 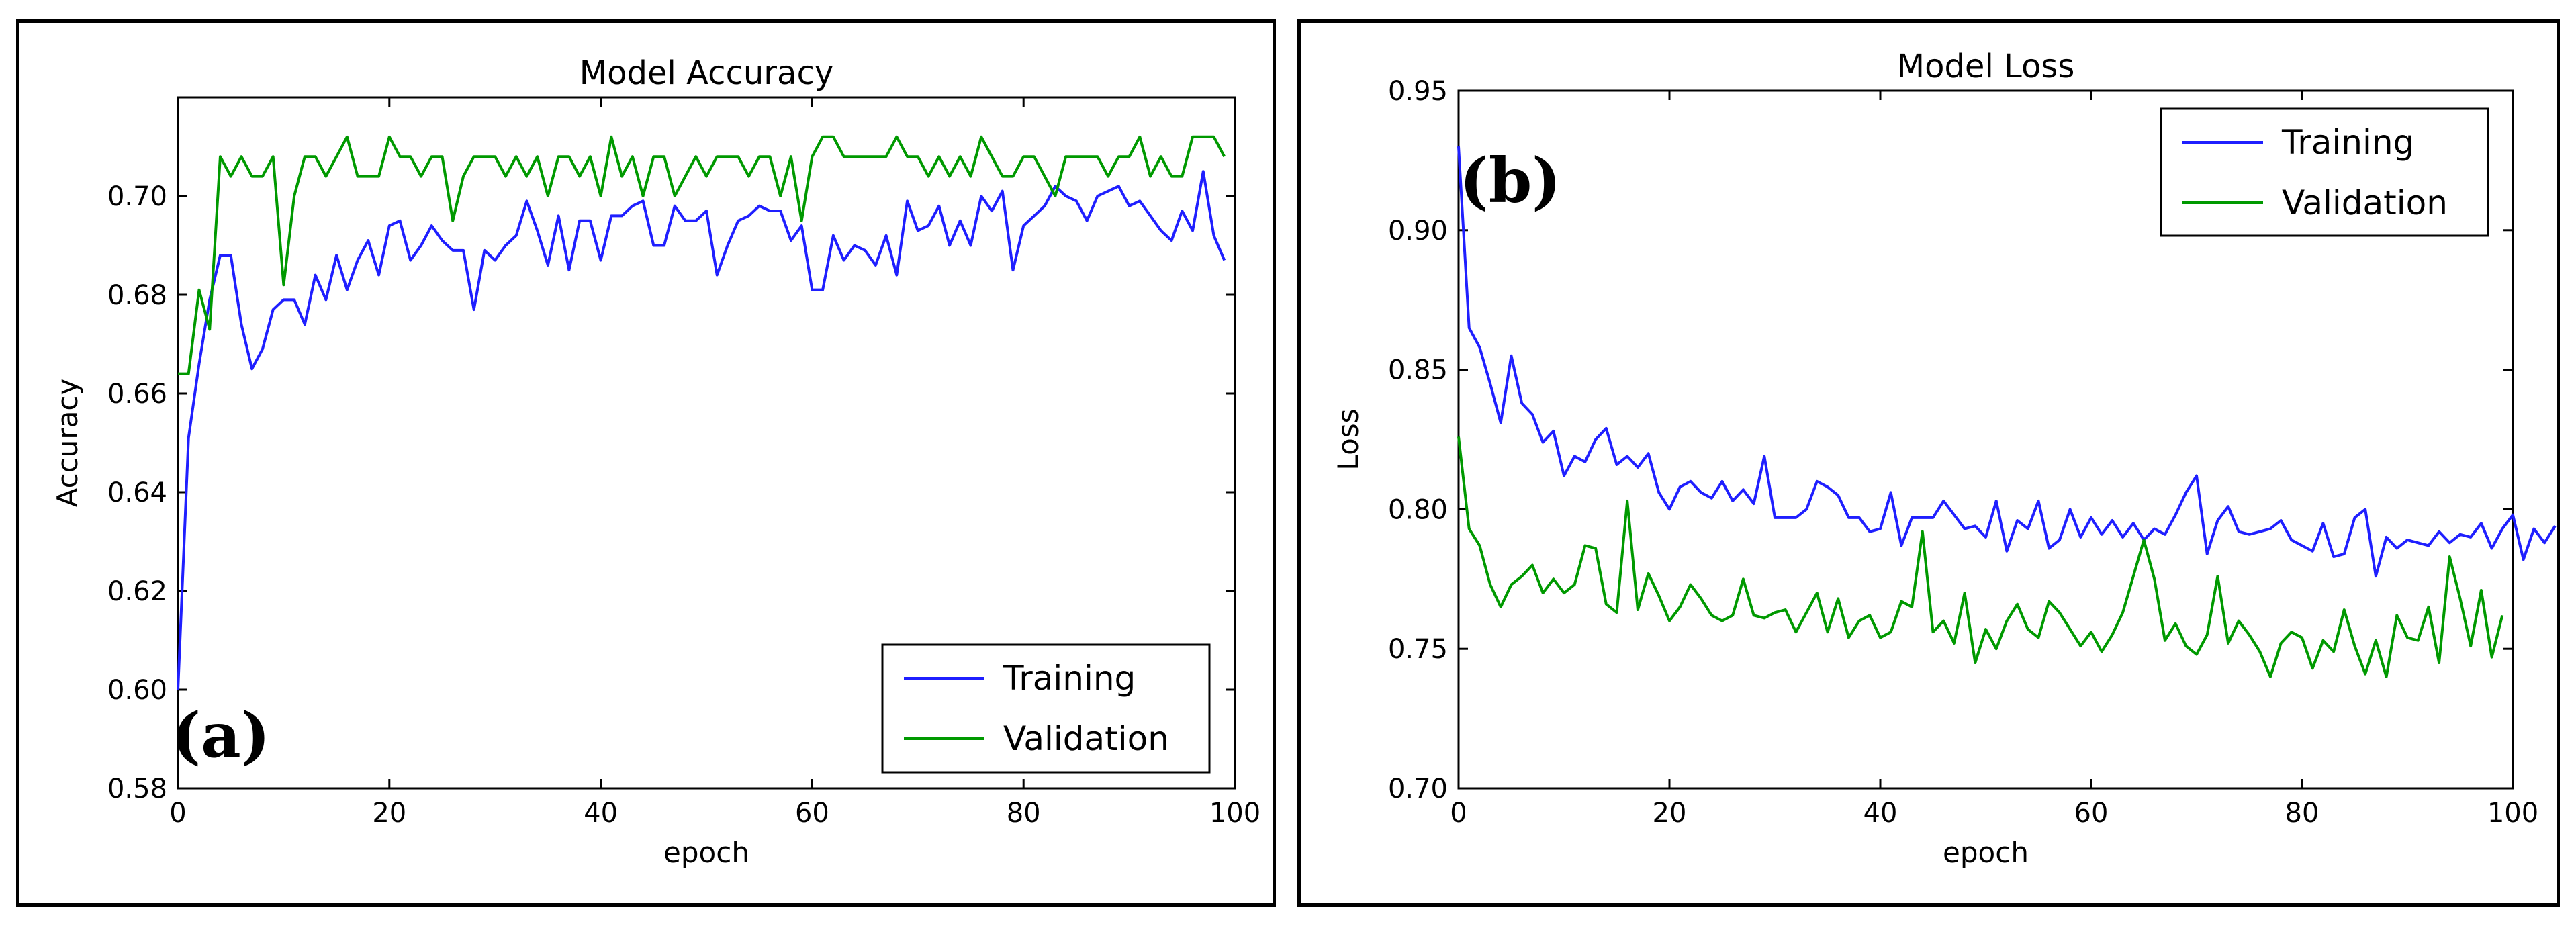 I want to click on panel-label: (a), so click(x=221, y=735).